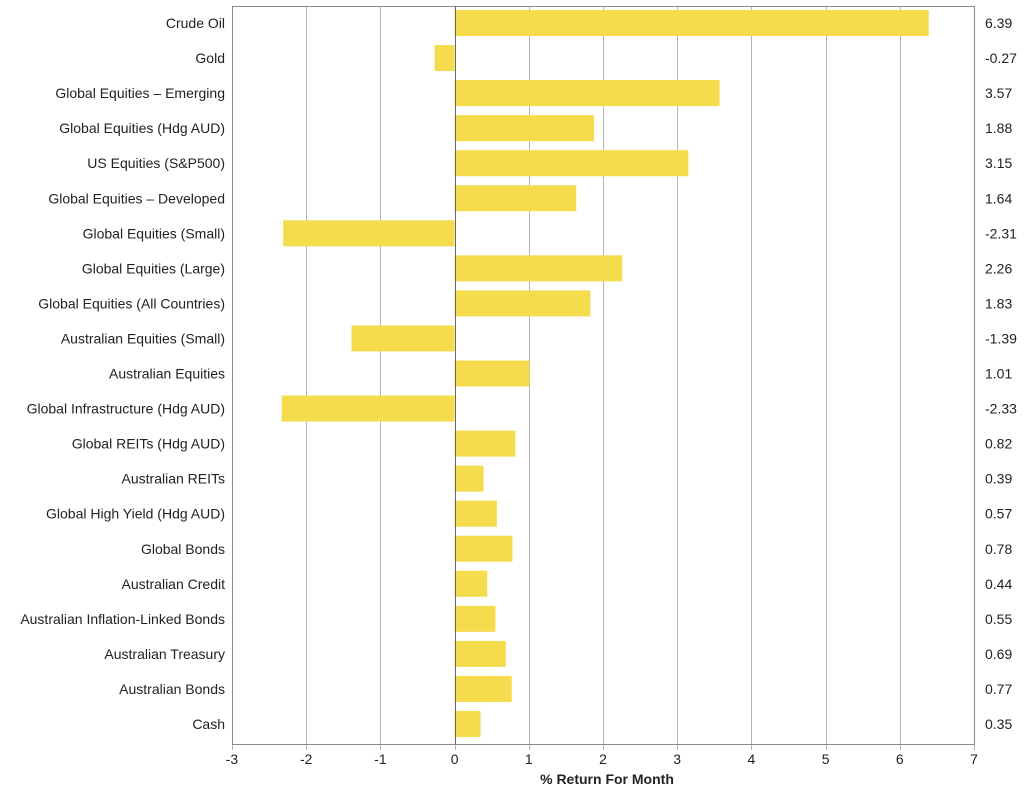 The width and height of the screenshot is (1024, 795). What do you see at coordinates (998, 128) in the screenshot?
I see `value-label: 1.88` at bounding box center [998, 128].